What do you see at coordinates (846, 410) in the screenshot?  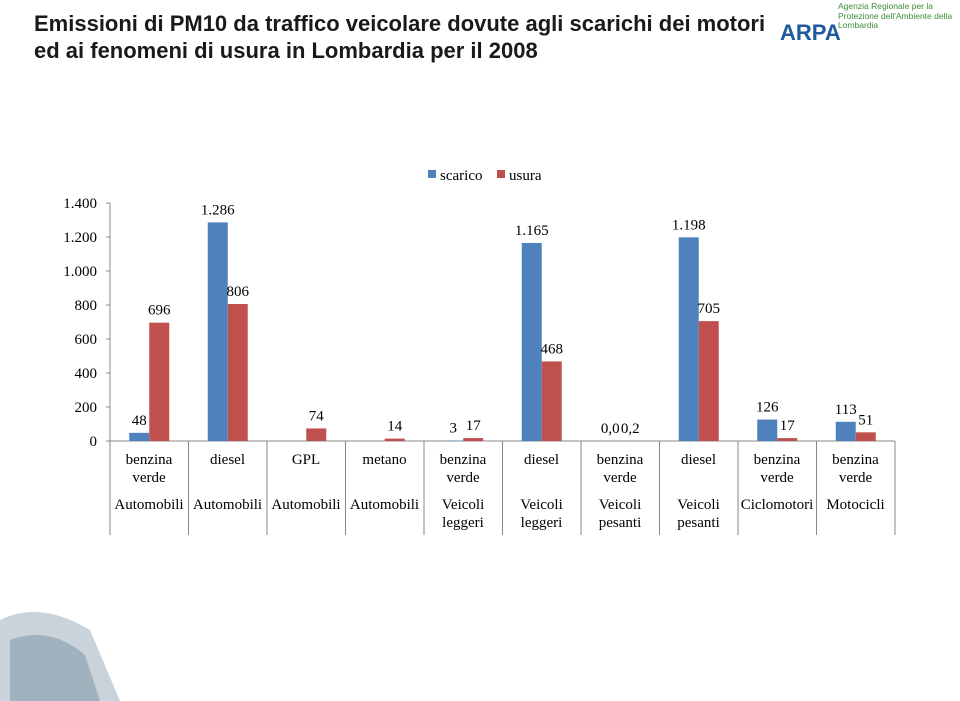 I see `value-label: 113` at bounding box center [846, 410].